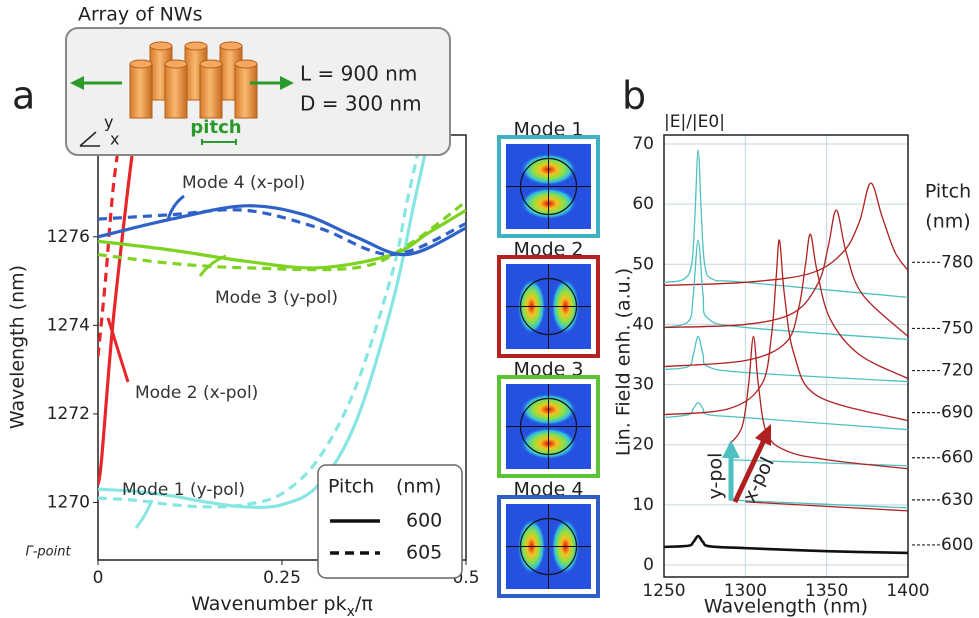 The image size is (979, 618). I want to click on pitch-value: 660, so click(957, 458).